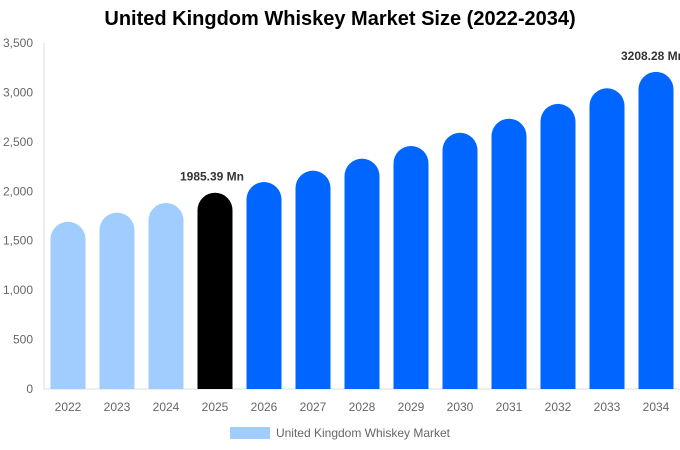  Describe the element at coordinates (29, 389) in the screenshot. I see `y-tick-label: 0` at that location.